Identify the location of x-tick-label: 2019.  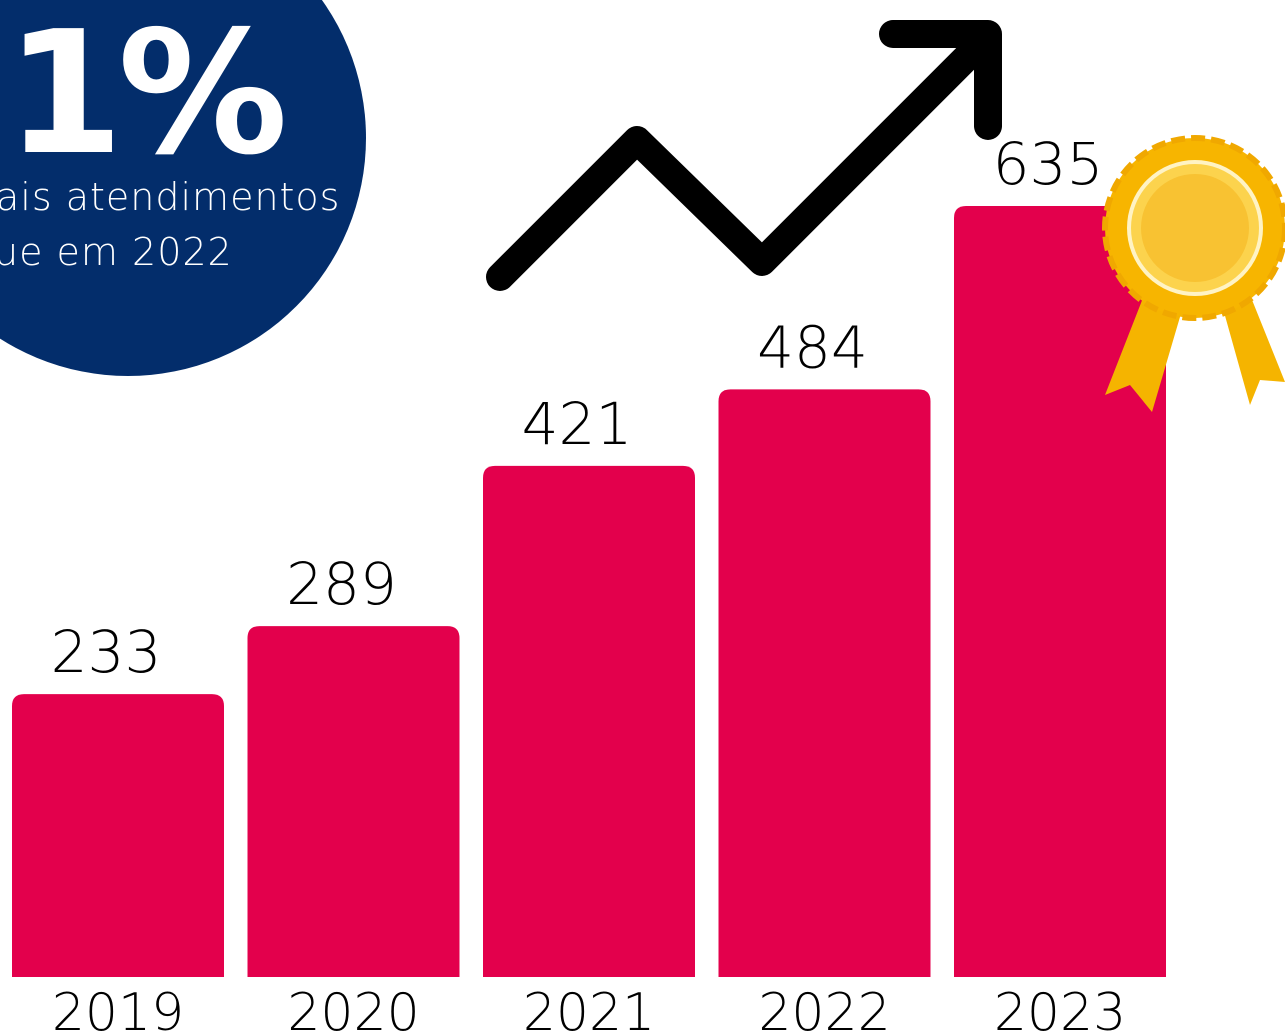
(118, 1008).